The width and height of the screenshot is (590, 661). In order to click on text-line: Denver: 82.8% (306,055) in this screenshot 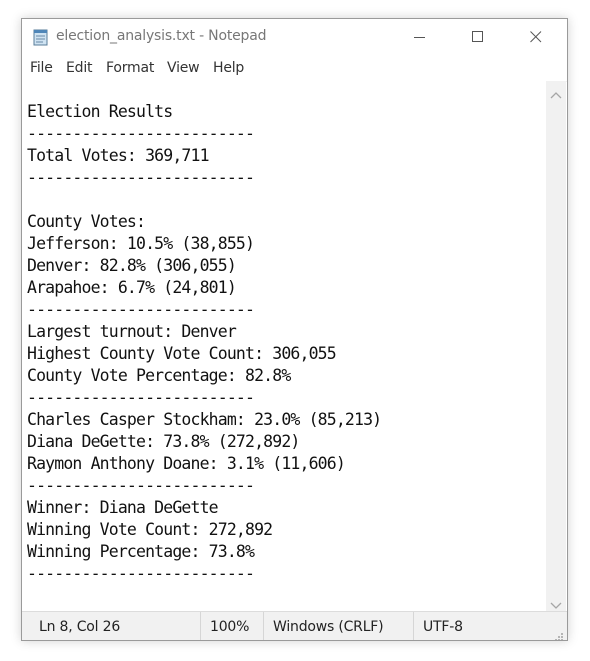, I will do `click(132, 265)`.